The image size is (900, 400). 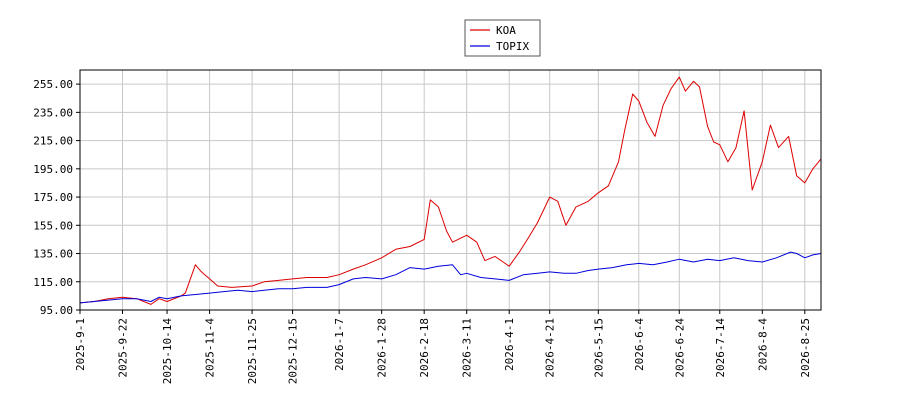 What do you see at coordinates (53, 84) in the screenshot?
I see `y-tick-label: 255.00` at bounding box center [53, 84].